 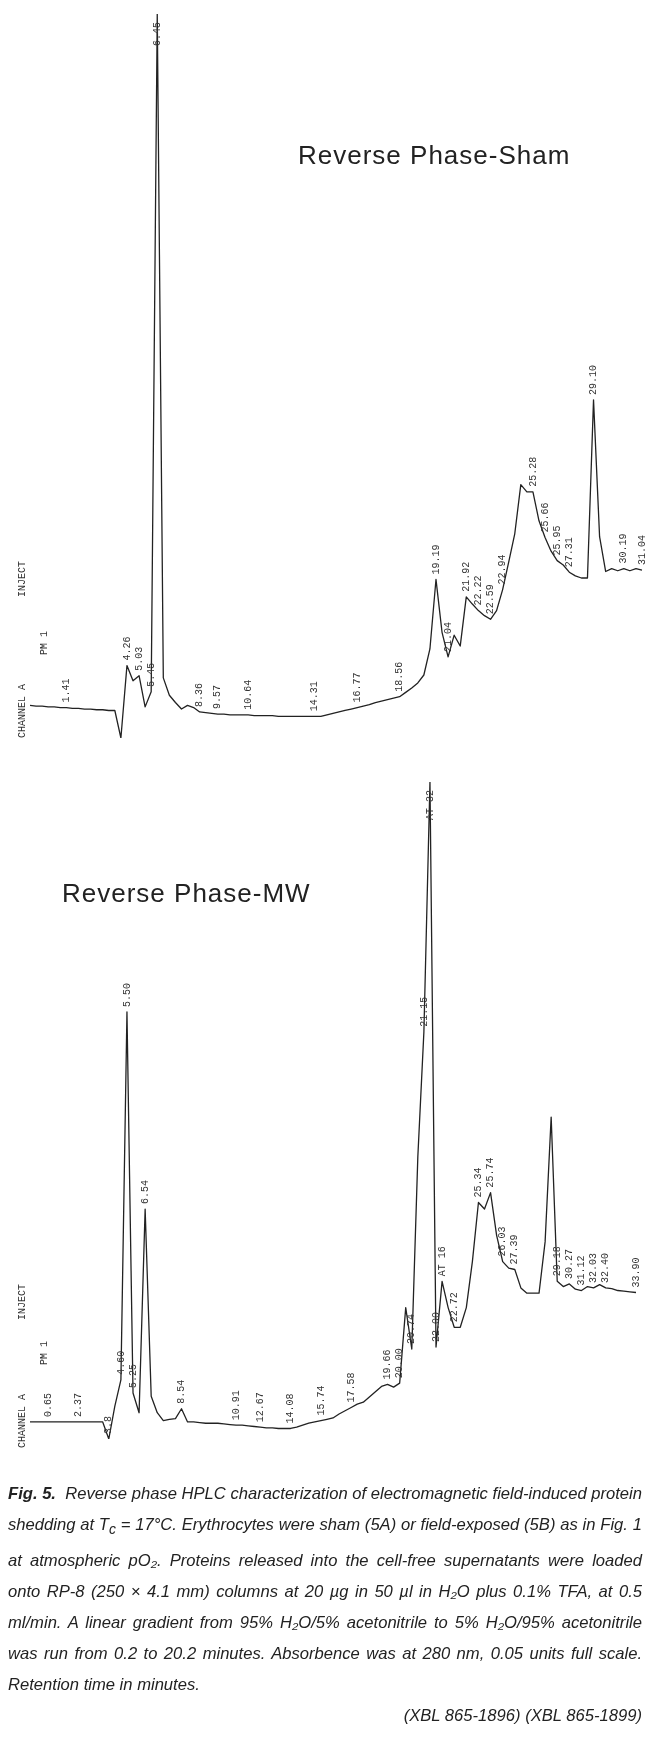 I want to click on x-tick-label: 2.37, so click(x=79, y=1404).